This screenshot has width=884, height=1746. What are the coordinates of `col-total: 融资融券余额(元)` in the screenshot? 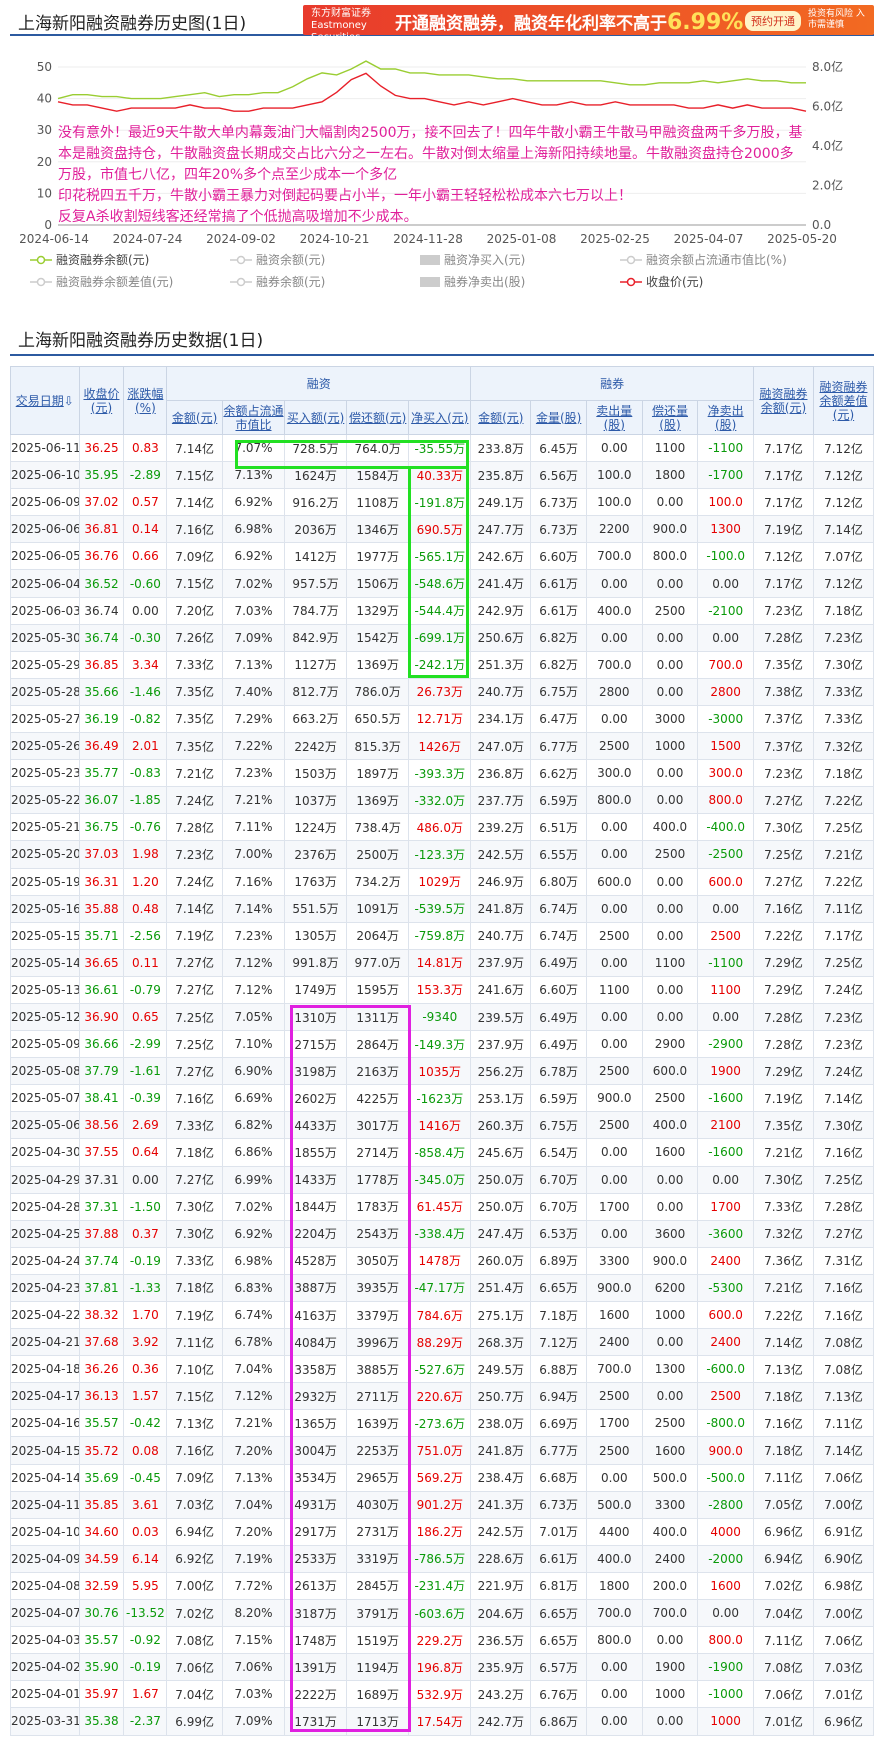 It's located at (783, 400).